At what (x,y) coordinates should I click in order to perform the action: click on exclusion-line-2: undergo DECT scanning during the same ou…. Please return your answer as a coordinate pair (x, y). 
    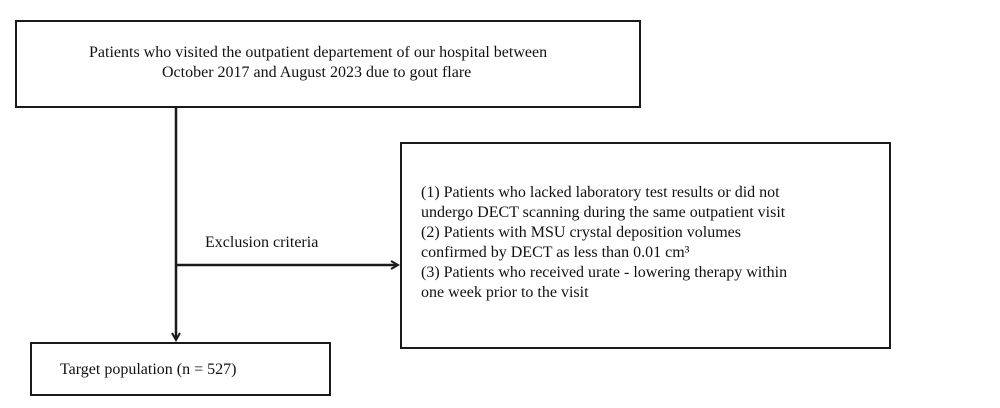
    Looking at the image, I should click on (603, 212).